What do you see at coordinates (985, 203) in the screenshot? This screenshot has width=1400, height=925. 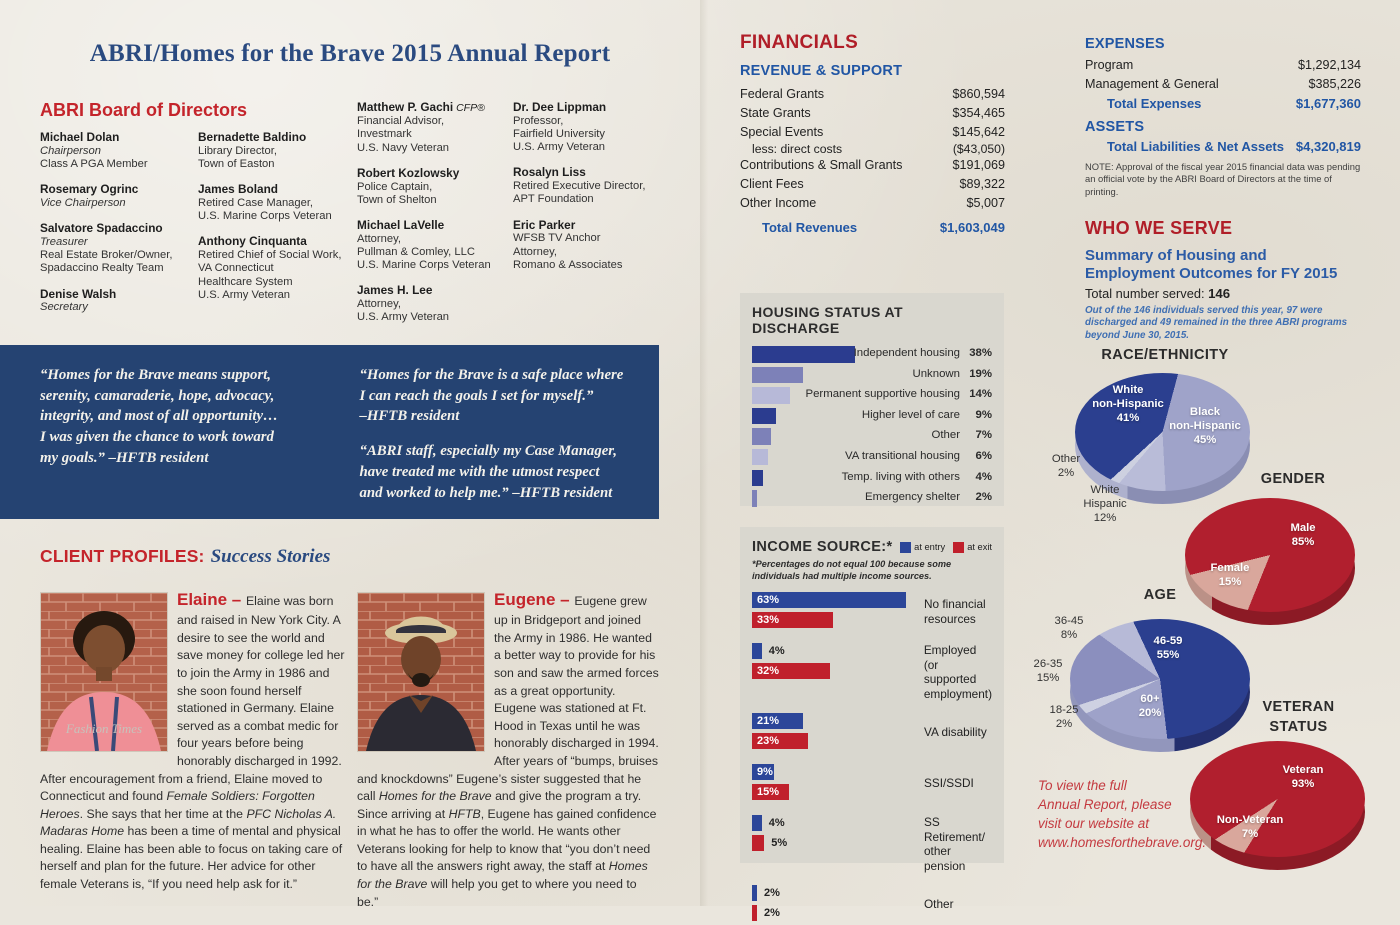 I see `financial-value: $5,007` at bounding box center [985, 203].